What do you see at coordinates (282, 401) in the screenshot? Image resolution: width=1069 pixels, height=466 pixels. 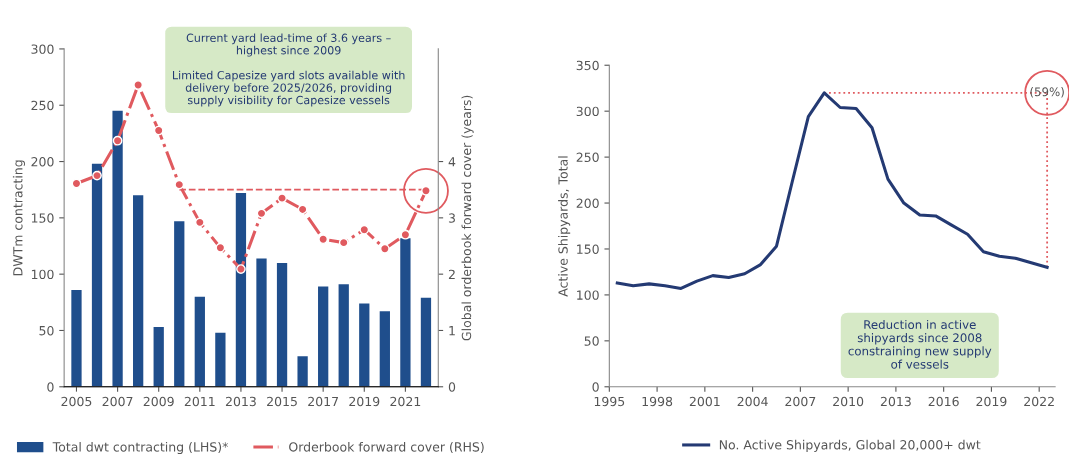 I see `x-tick-label: 2015` at bounding box center [282, 401].